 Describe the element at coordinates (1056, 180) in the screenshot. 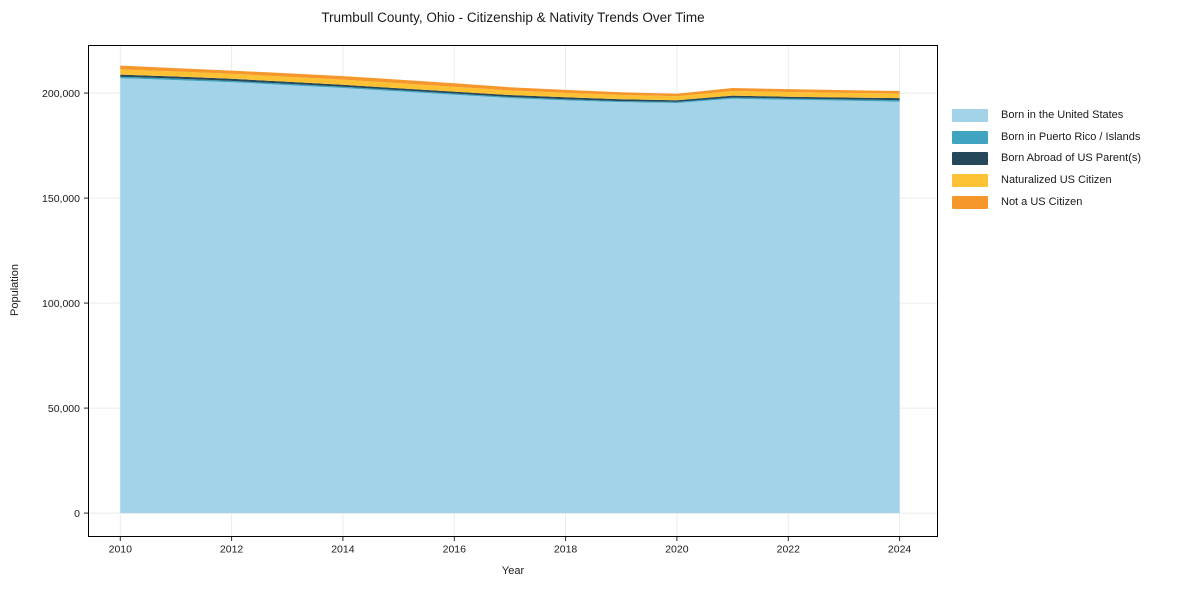

I see `legend-item-label: Naturalized US Citizen` at that location.